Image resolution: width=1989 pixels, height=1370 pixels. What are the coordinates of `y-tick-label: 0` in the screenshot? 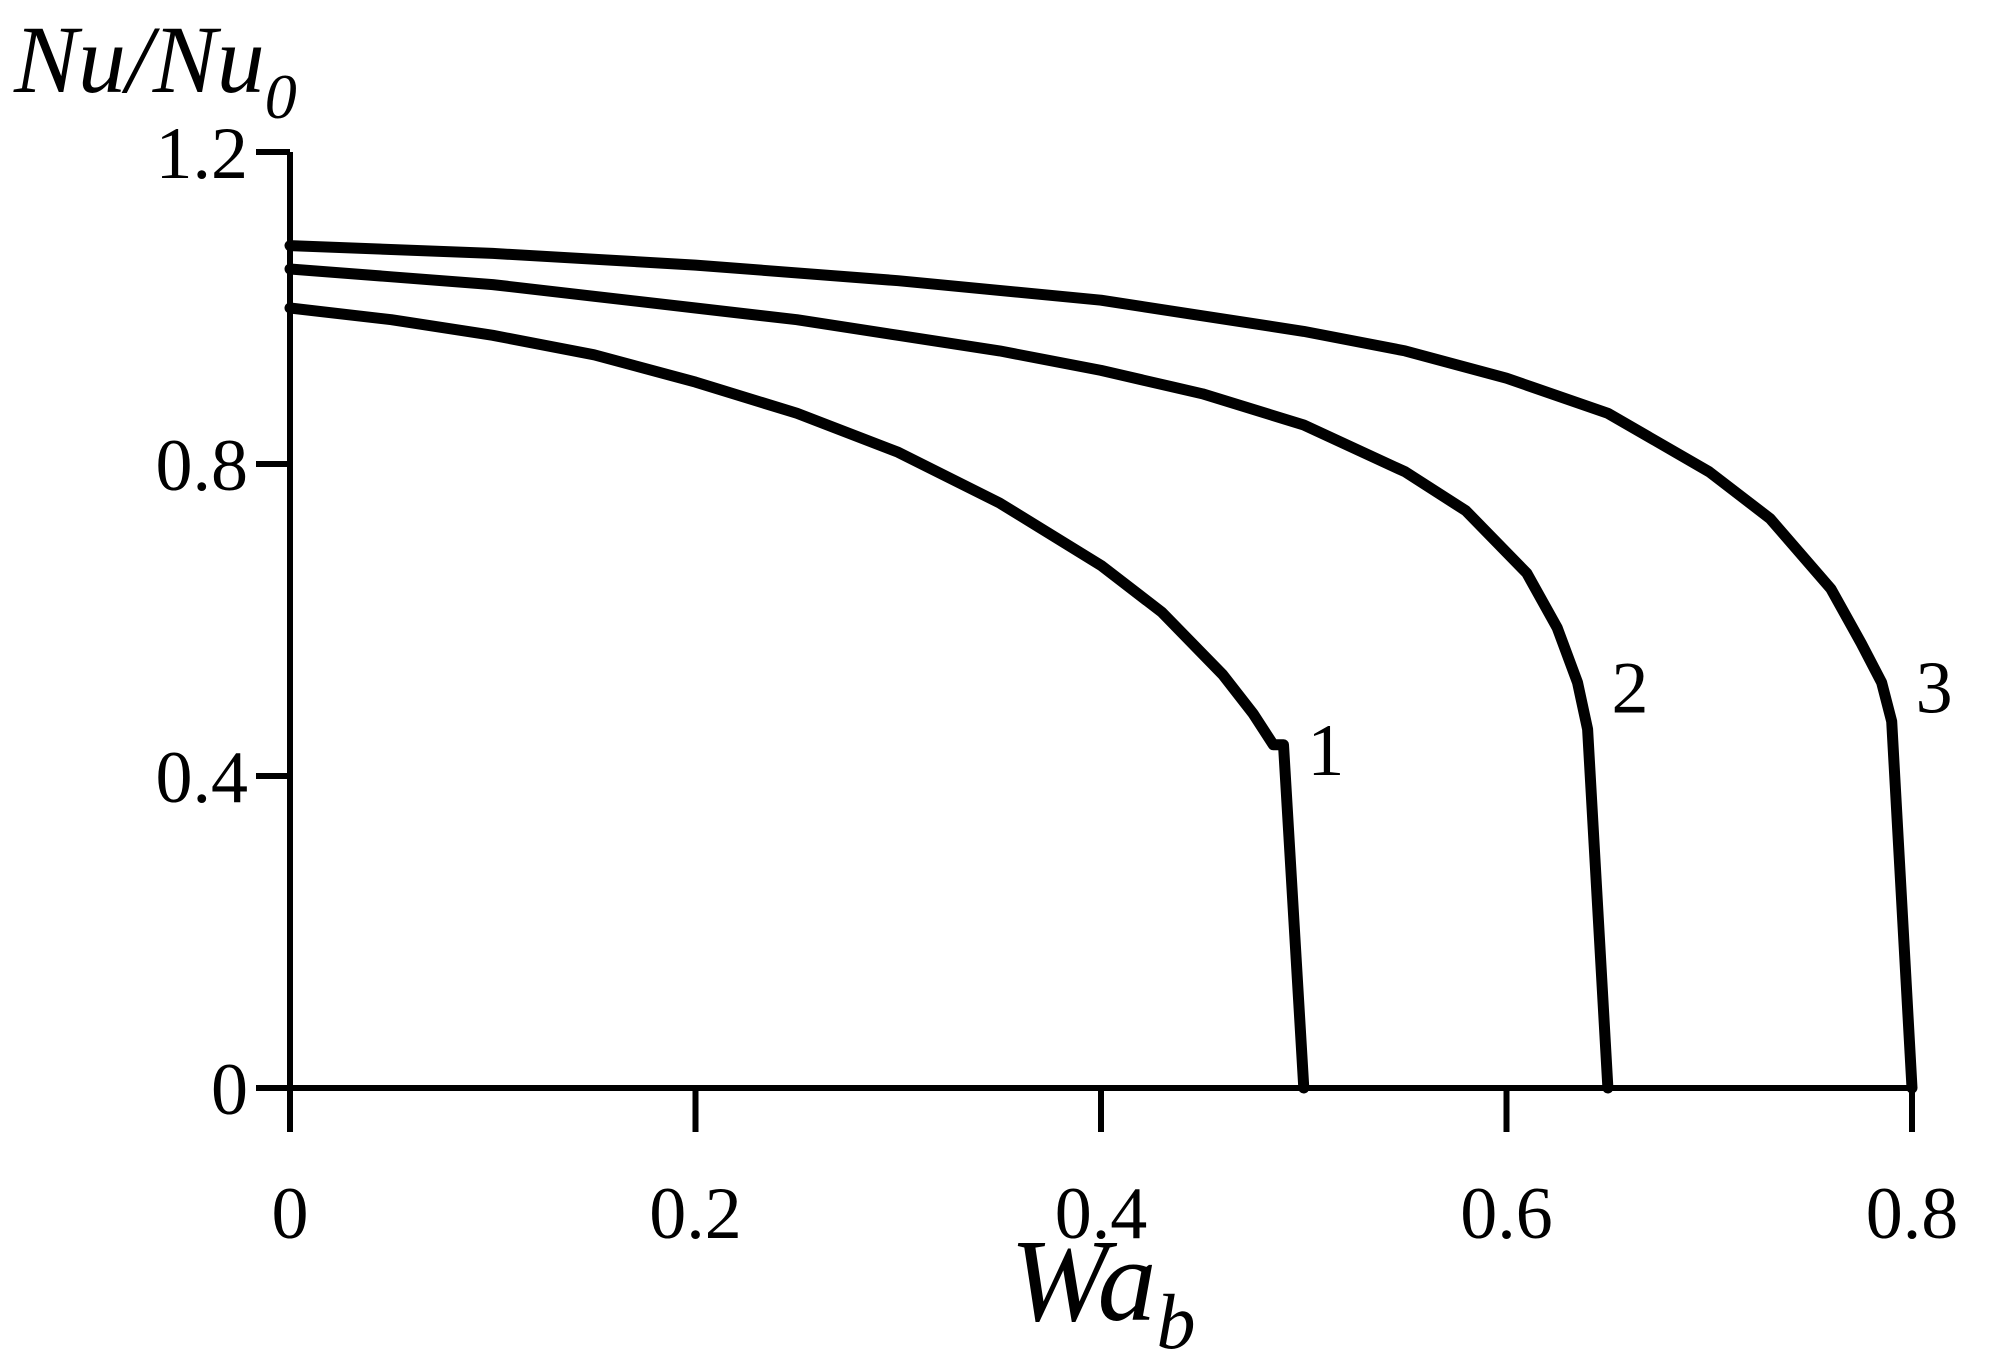 It's located at (229, 1090).